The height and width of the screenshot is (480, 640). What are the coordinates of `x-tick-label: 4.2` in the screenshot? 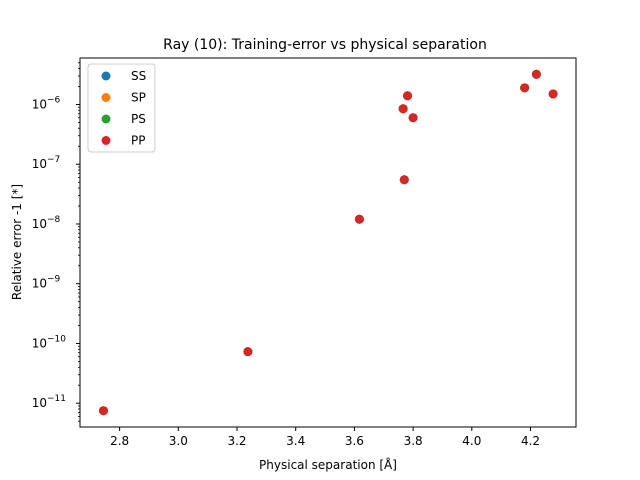 It's located at (530, 441).